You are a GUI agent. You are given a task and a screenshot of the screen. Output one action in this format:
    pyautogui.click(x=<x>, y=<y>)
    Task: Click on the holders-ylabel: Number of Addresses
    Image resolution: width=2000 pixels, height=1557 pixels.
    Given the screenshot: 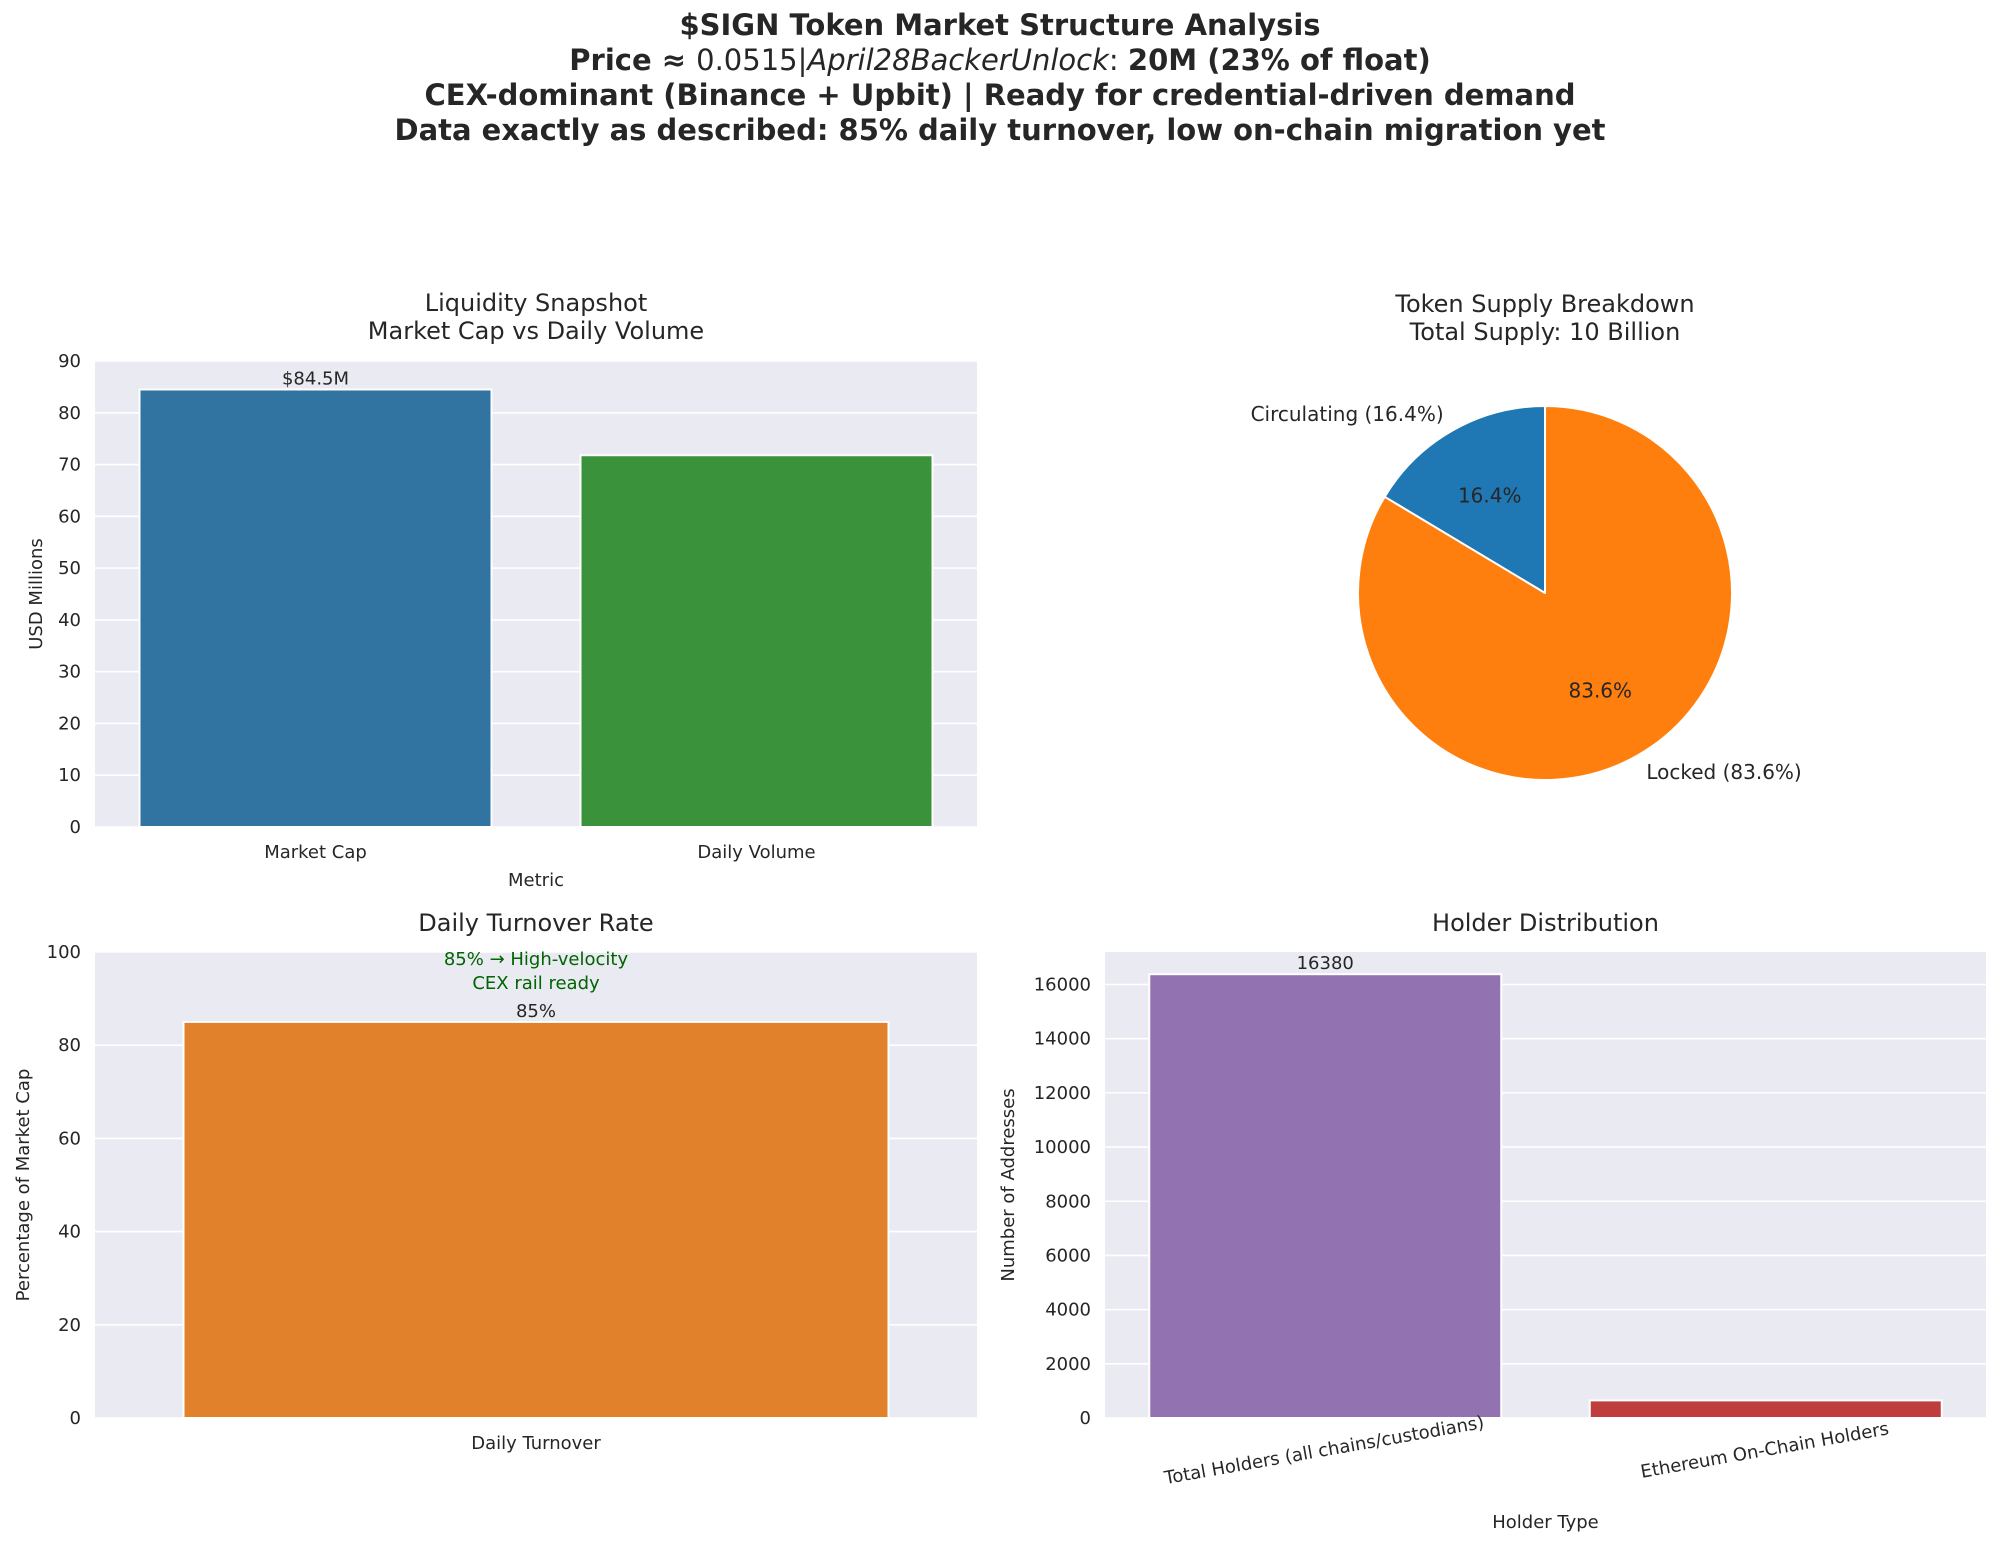 What is the action you would take?
    pyautogui.click(x=1008, y=1184)
    